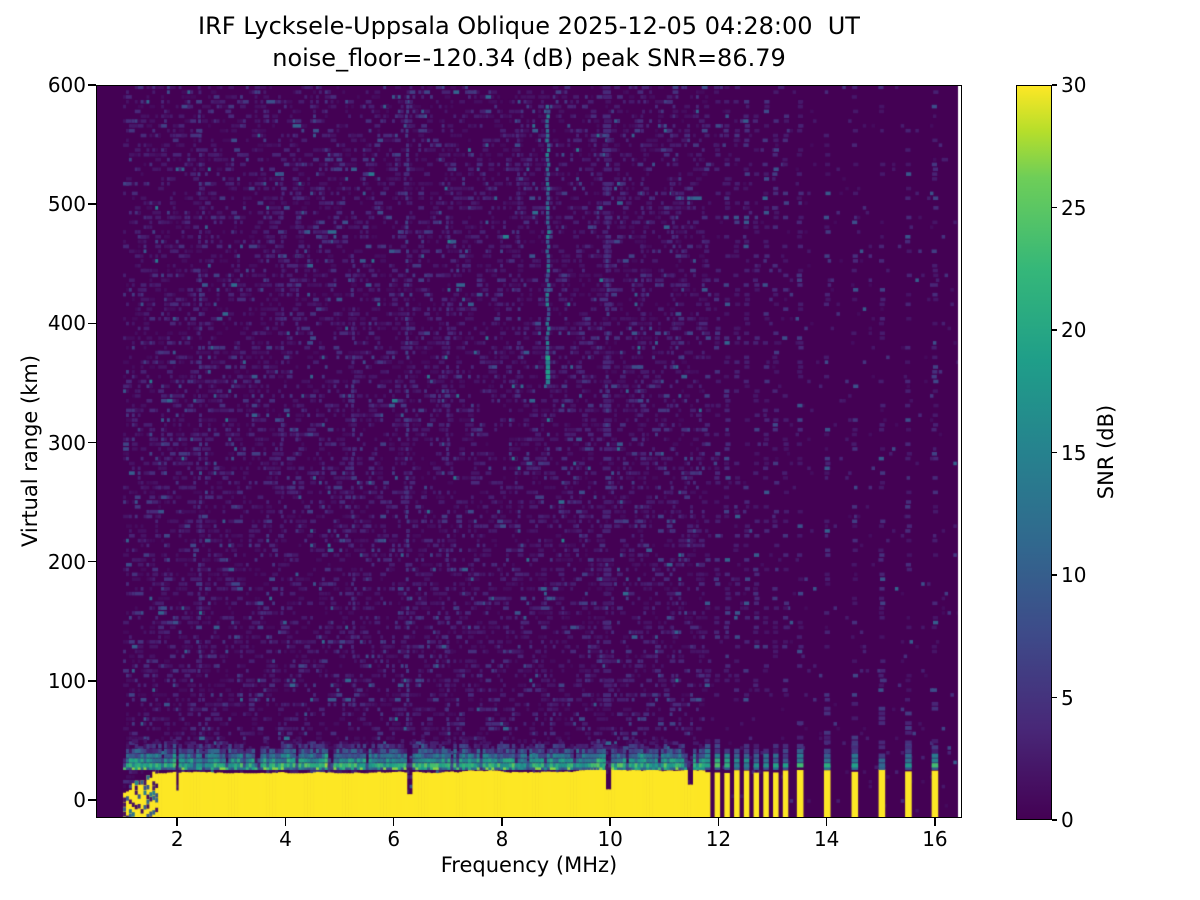 Image resolution: width=1200 pixels, height=900 pixels. What do you see at coordinates (66, 561) in the screenshot?
I see `y-tick-label: 200` at bounding box center [66, 561].